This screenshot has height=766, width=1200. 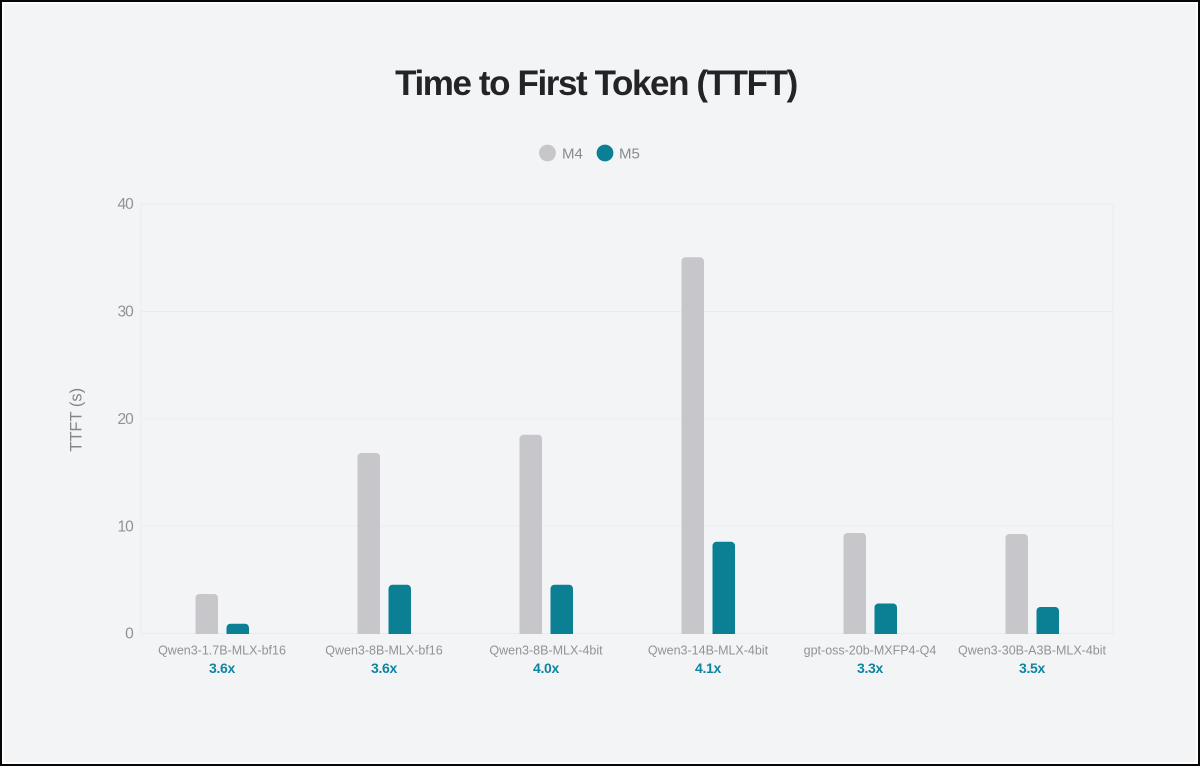 What do you see at coordinates (708, 668) in the screenshot?
I see `svg-text: 4.1x` at bounding box center [708, 668].